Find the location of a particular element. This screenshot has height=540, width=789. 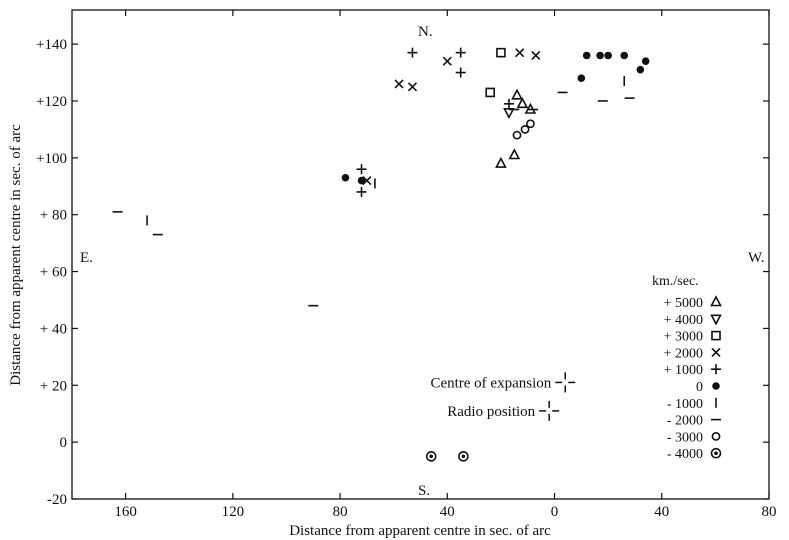

y-tick-label: + 20 is located at coordinates (53, 386).